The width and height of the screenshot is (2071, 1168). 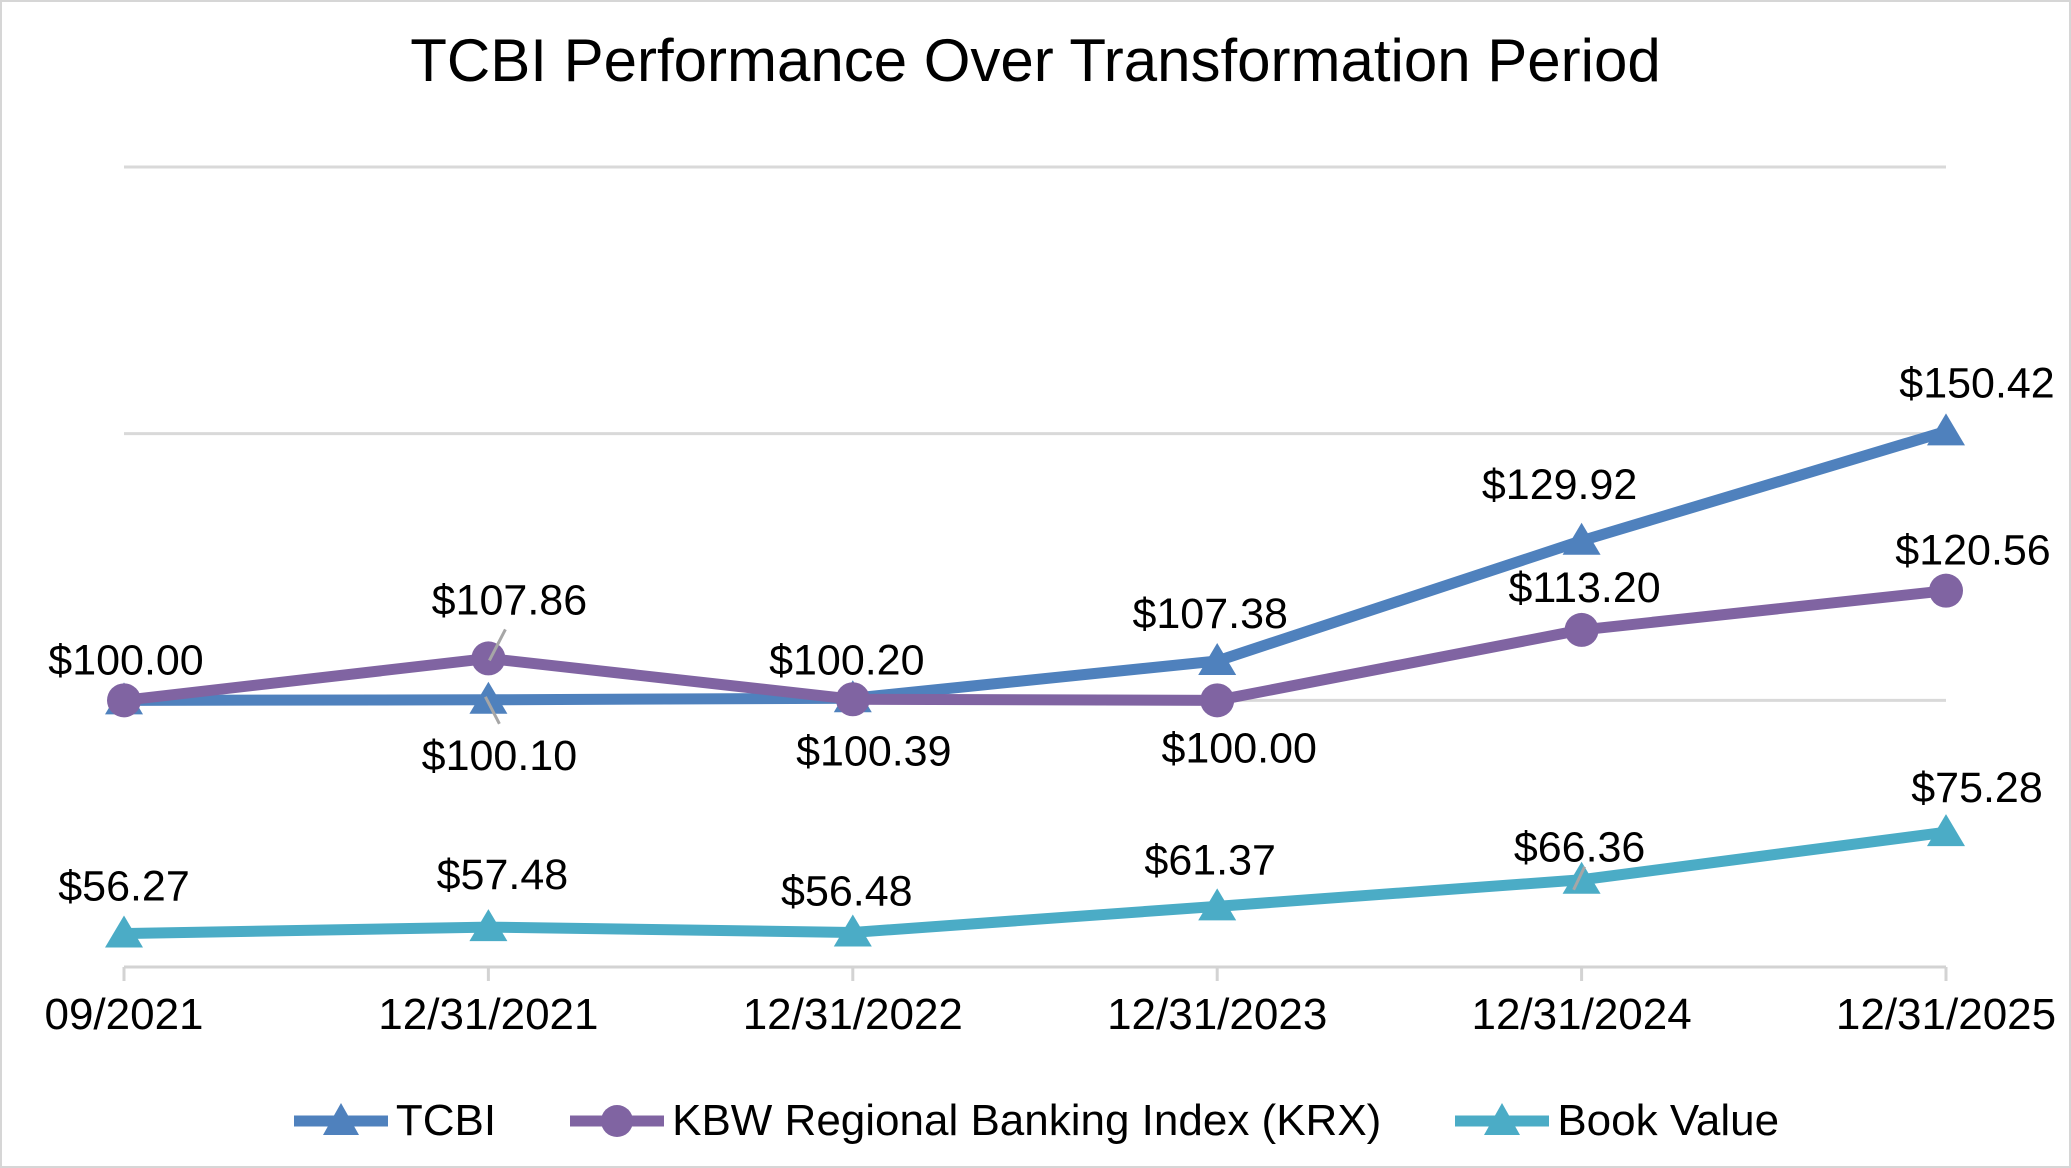 What do you see at coordinates (488, 1014) in the screenshot?
I see `x-axis-label: 12/31/2021` at bounding box center [488, 1014].